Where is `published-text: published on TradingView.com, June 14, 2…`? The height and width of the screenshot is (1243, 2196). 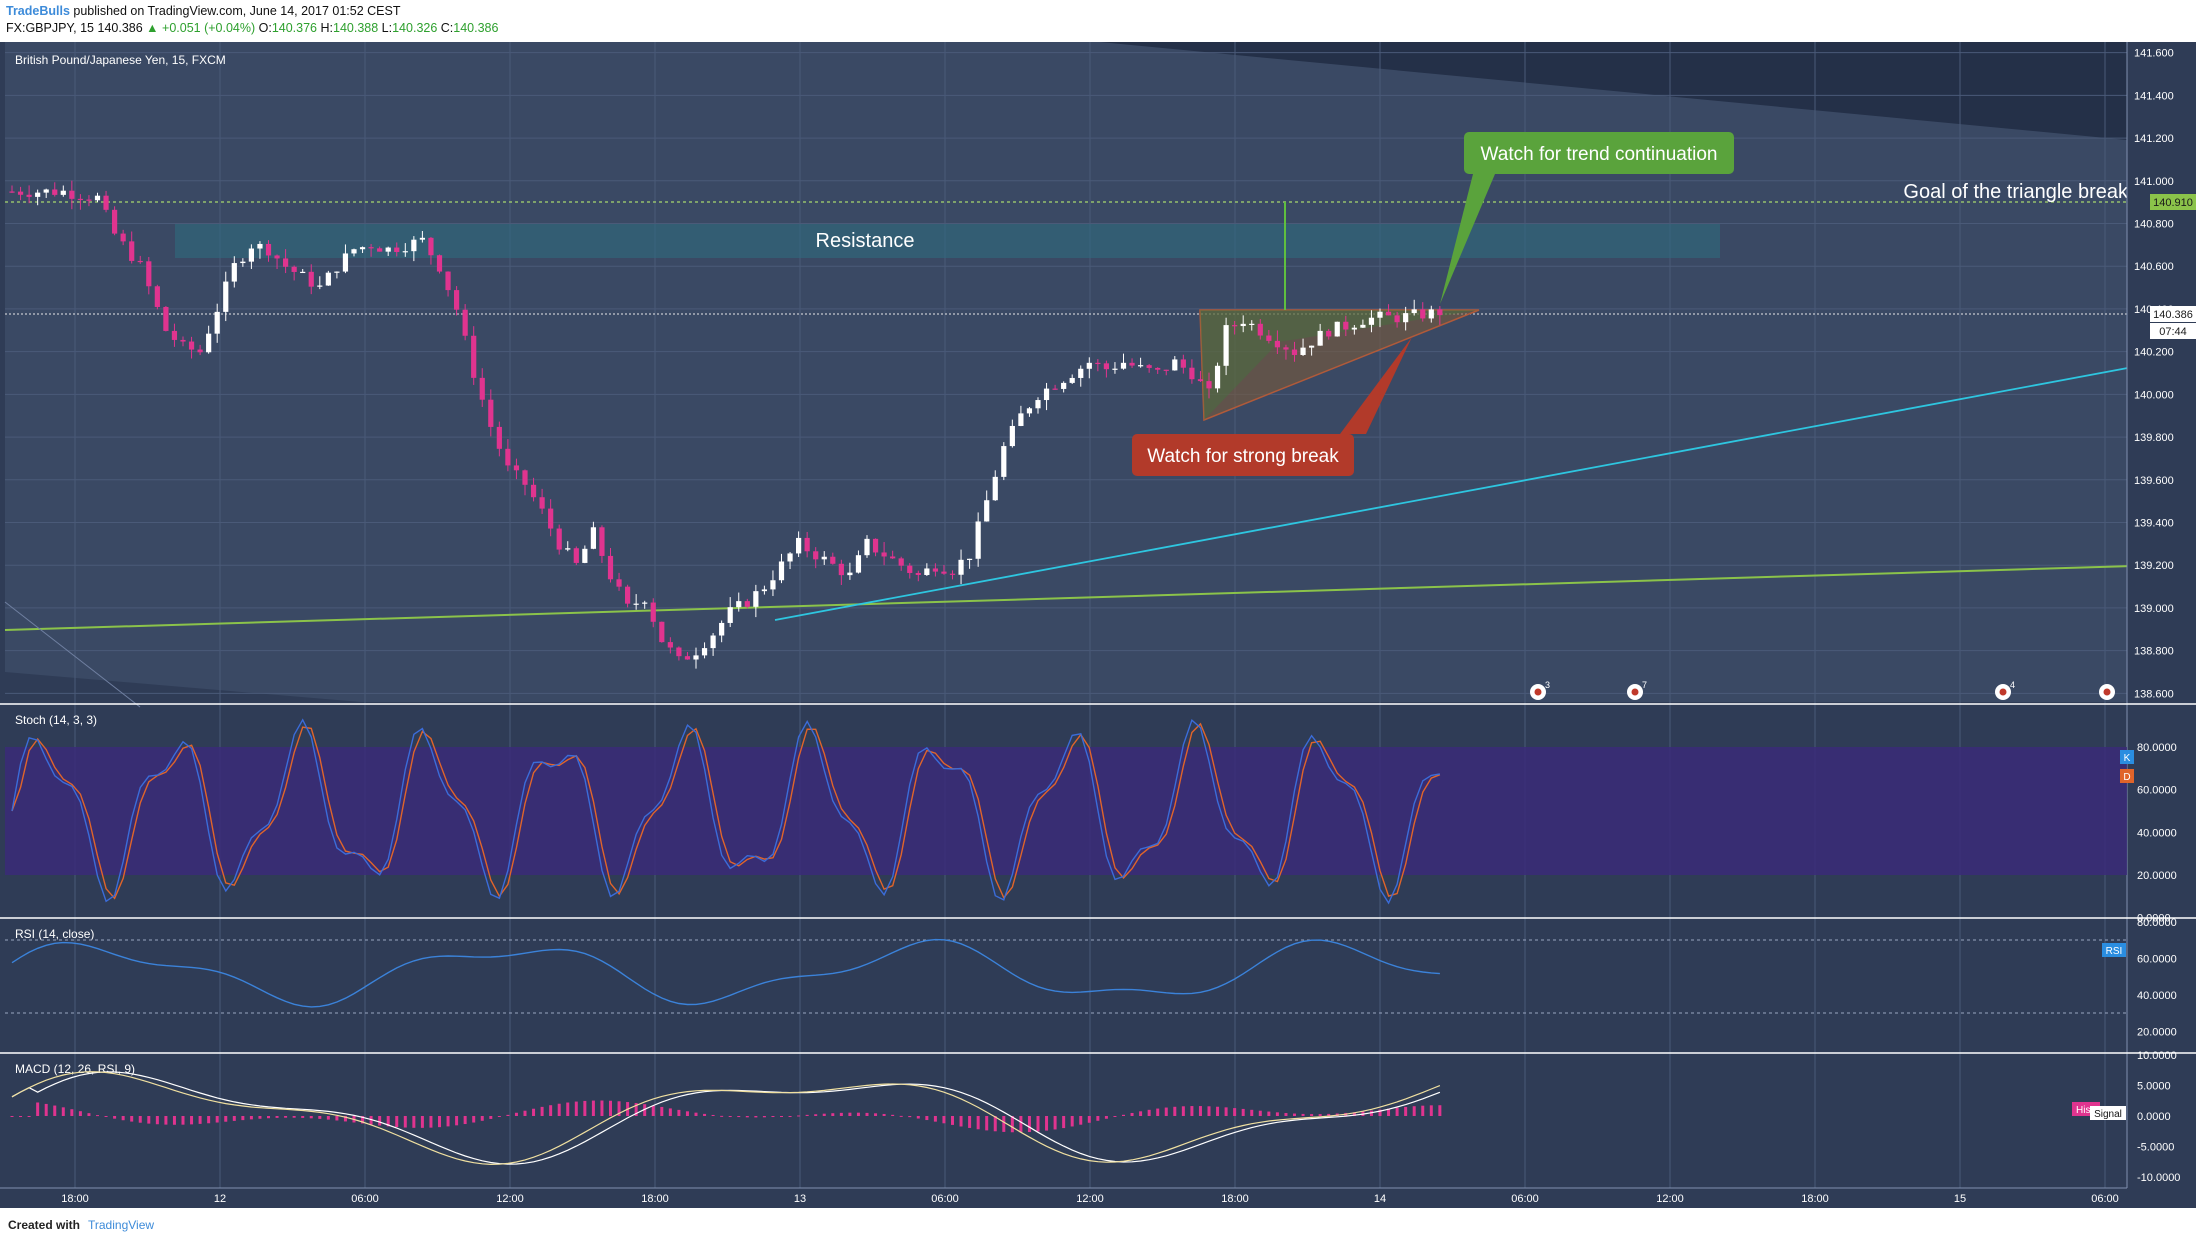
published-text: published on TradingView.com, June 14, 2… is located at coordinates (237, 11).